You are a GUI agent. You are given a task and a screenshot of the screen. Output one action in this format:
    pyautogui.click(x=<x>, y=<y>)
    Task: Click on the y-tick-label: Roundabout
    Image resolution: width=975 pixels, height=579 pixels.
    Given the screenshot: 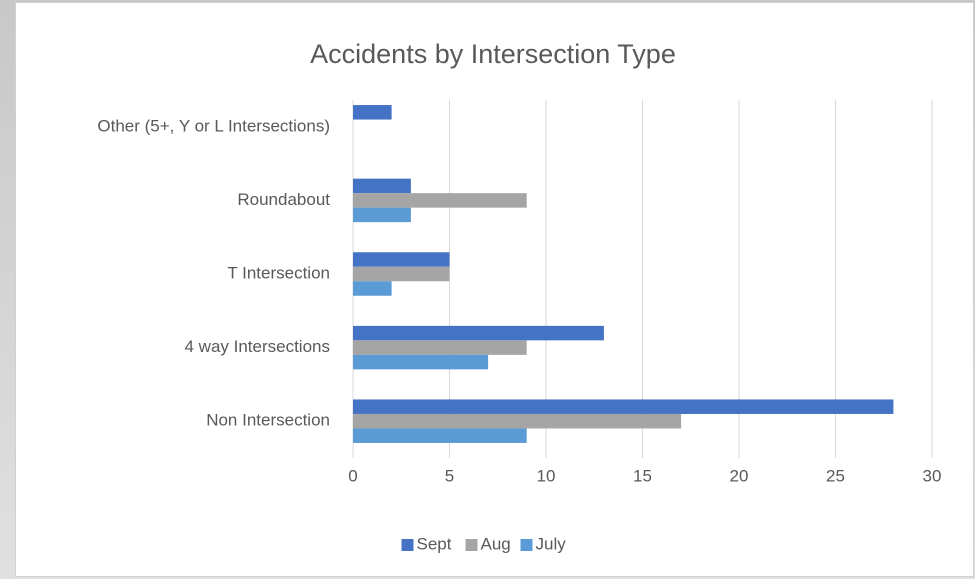 What is the action you would take?
    pyautogui.click(x=283, y=199)
    